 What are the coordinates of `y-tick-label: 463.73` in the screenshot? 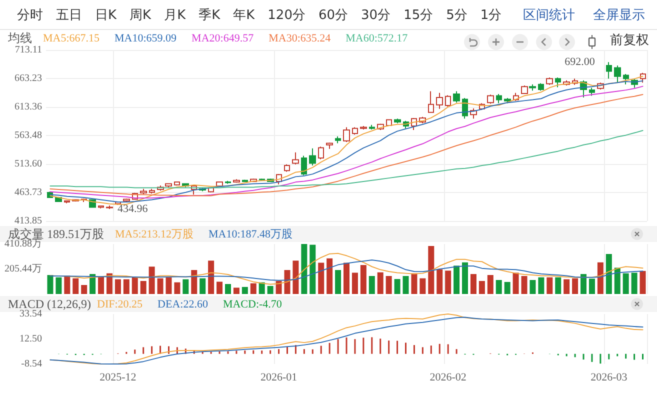 It's located at (28, 192).